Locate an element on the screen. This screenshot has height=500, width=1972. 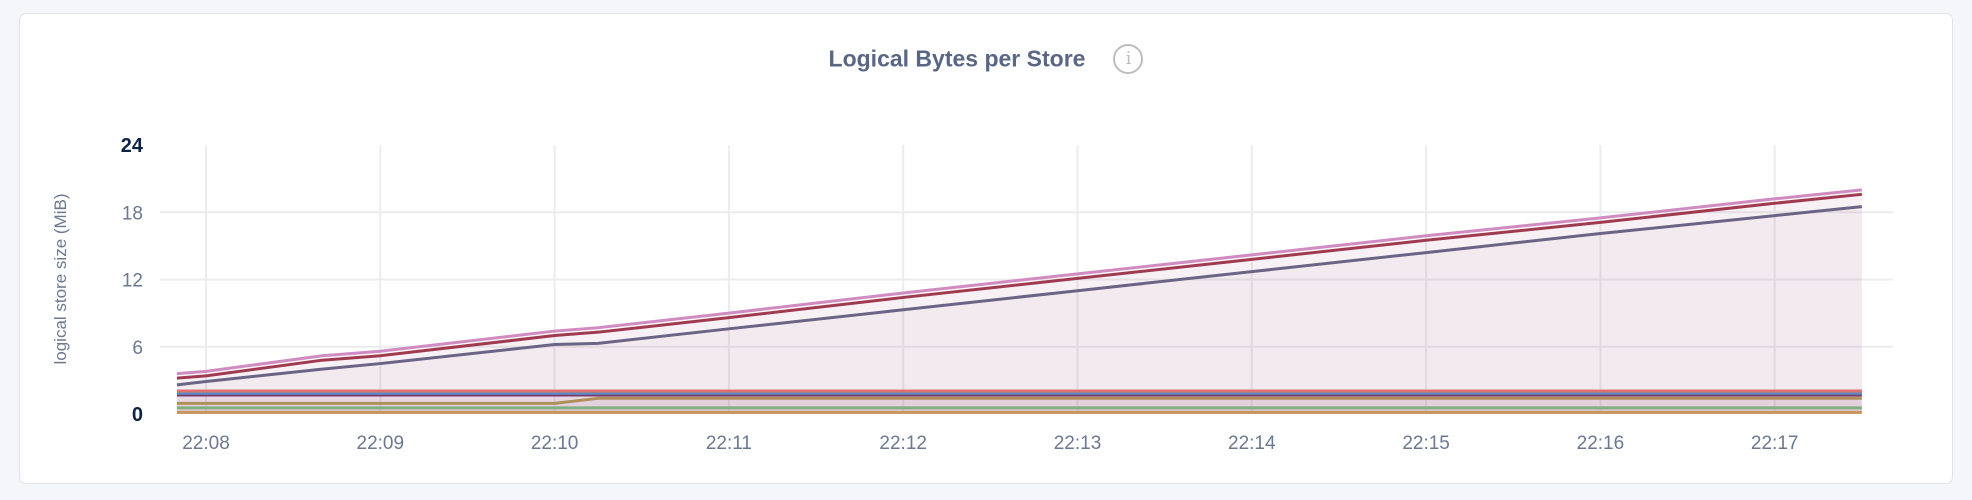
y-tick-label: 18 is located at coordinates (132, 213).